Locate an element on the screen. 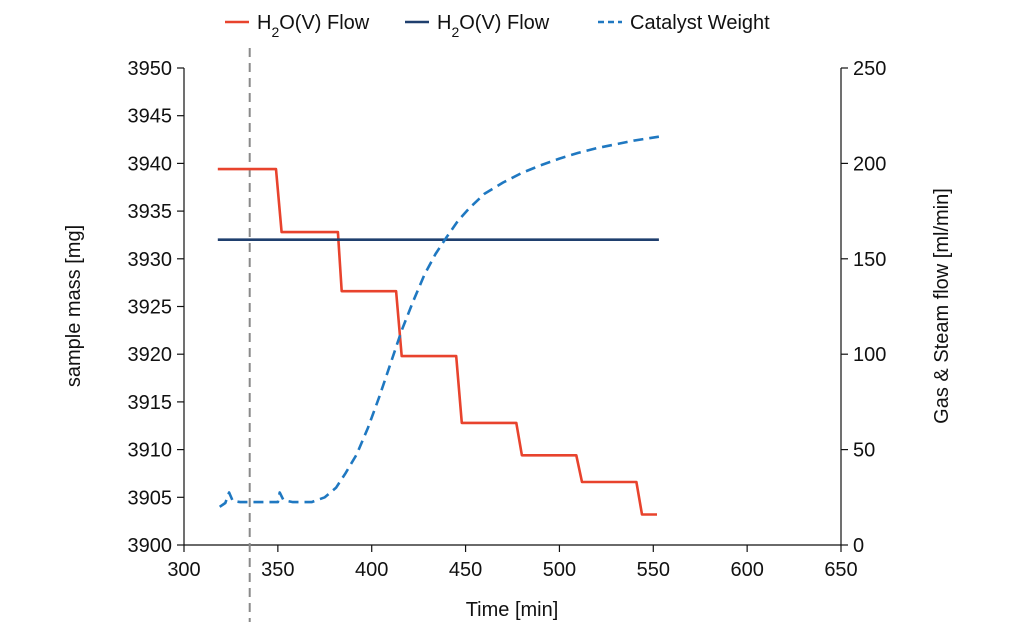 The width and height of the screenshot is (1024, 632). y-left-tick-label: 3935 is located at coordinates (150, 212).